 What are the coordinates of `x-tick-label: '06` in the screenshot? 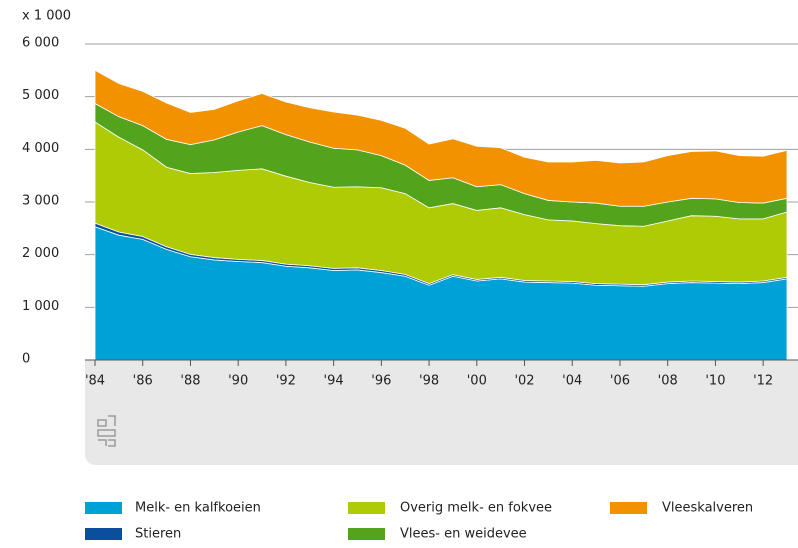 It's located at (620, 381).